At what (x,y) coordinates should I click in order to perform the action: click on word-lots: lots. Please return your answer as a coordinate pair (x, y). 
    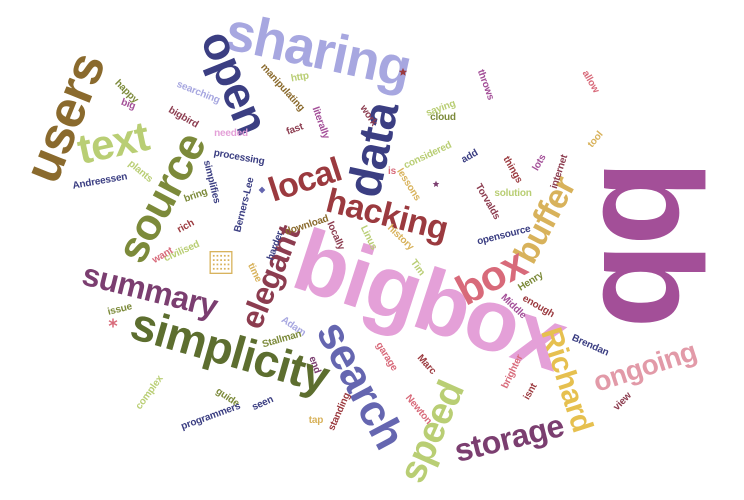
    Looking at the image, I should click on (539, 162).